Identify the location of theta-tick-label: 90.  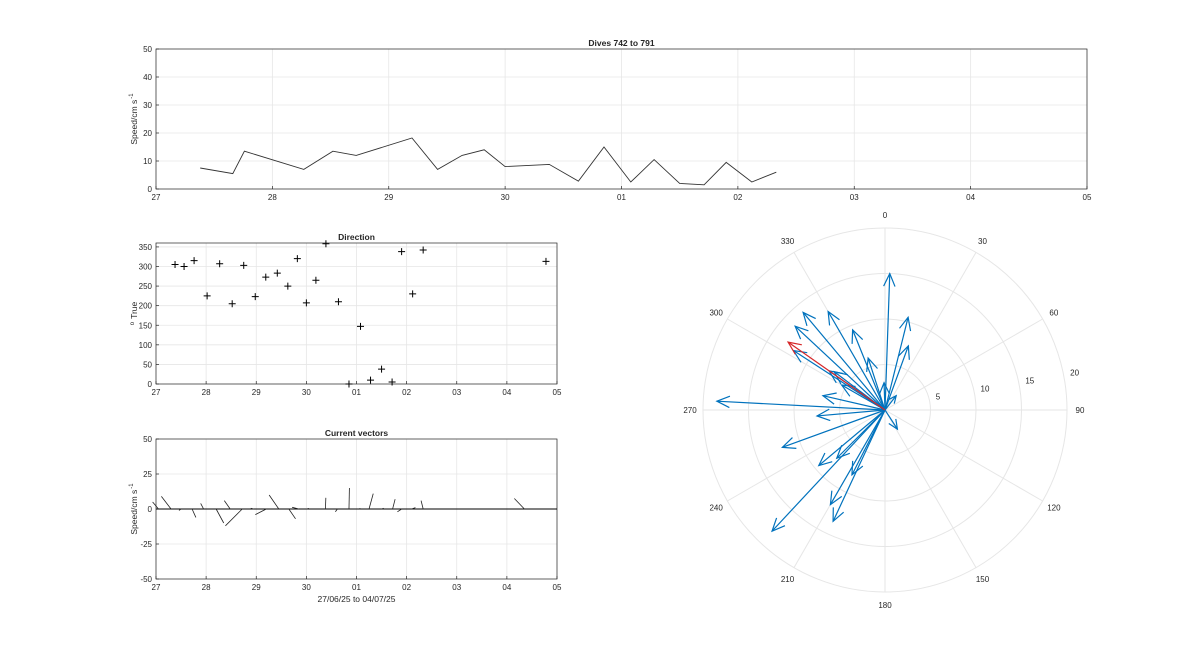
(1080, 410).